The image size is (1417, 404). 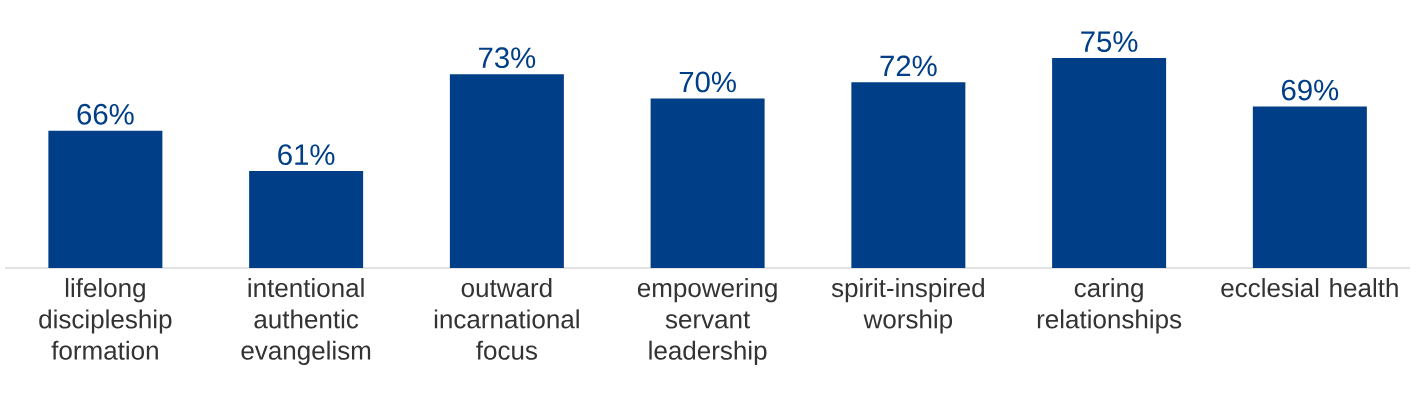 What do you see at coordinates (1109, 306) in the screenshot?
I see `x-tick-label: caring relationships` at bounding box center [1109, 306].